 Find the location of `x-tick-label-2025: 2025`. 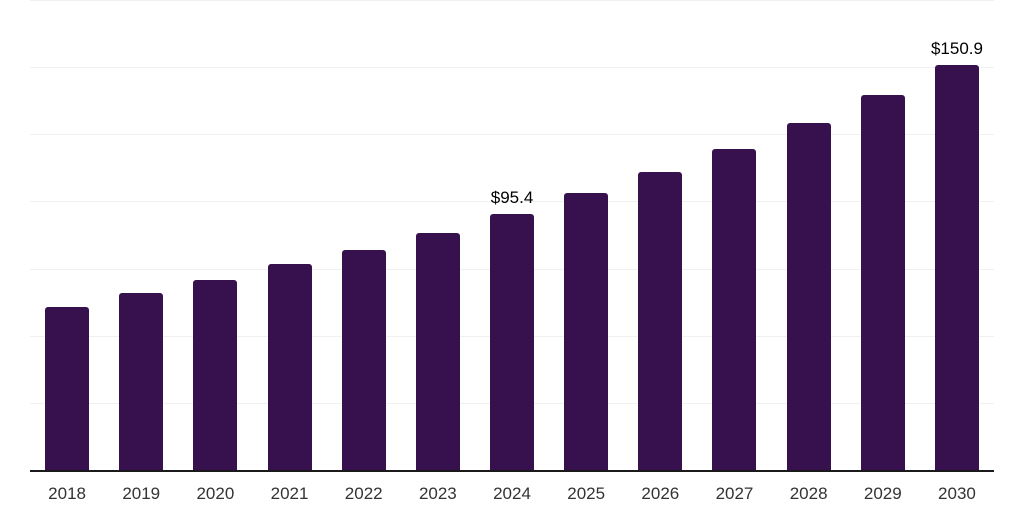

x-tick-label-2025: 2025 is located at coordinates (586, 493).